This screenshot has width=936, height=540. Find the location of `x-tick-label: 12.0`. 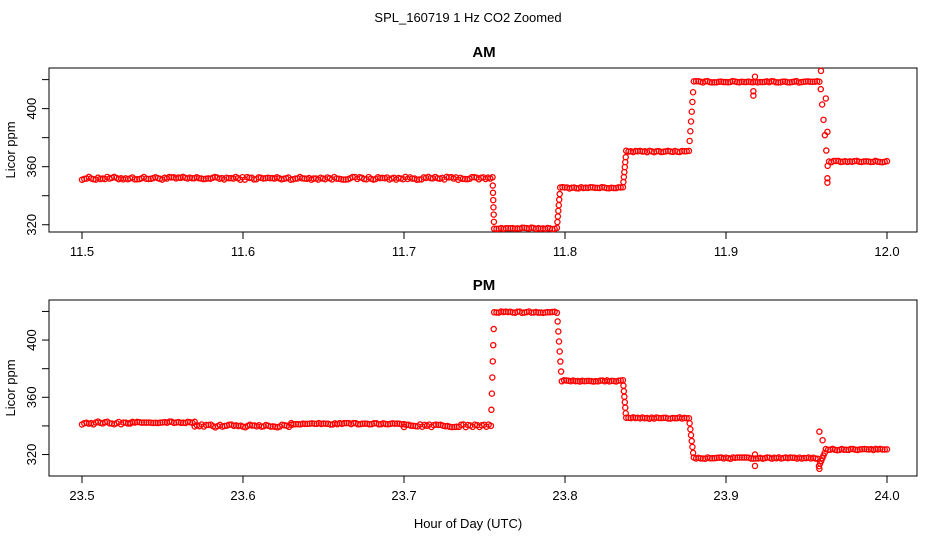

x-tick-label: 12.0 is located at coordinates (886, 251).